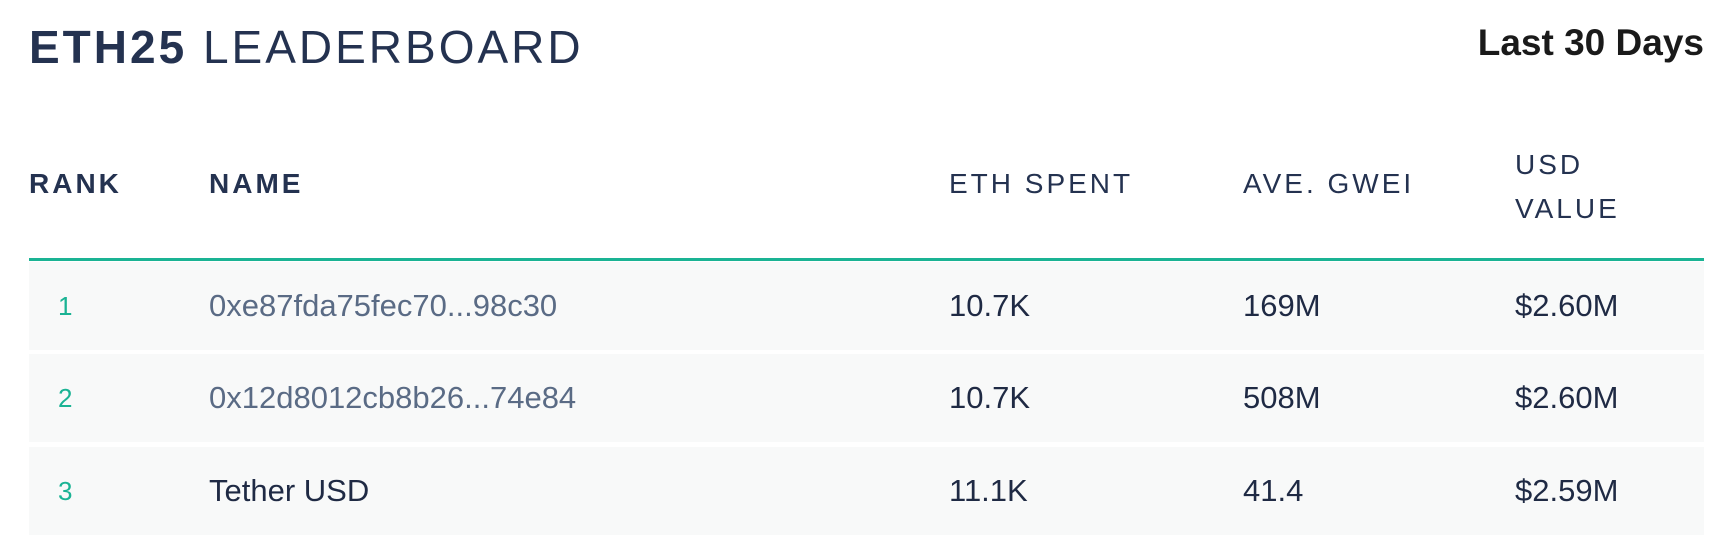  Describe the element at coordinates (65, 398) in the screenshot. I see `rank: 2` at that location.